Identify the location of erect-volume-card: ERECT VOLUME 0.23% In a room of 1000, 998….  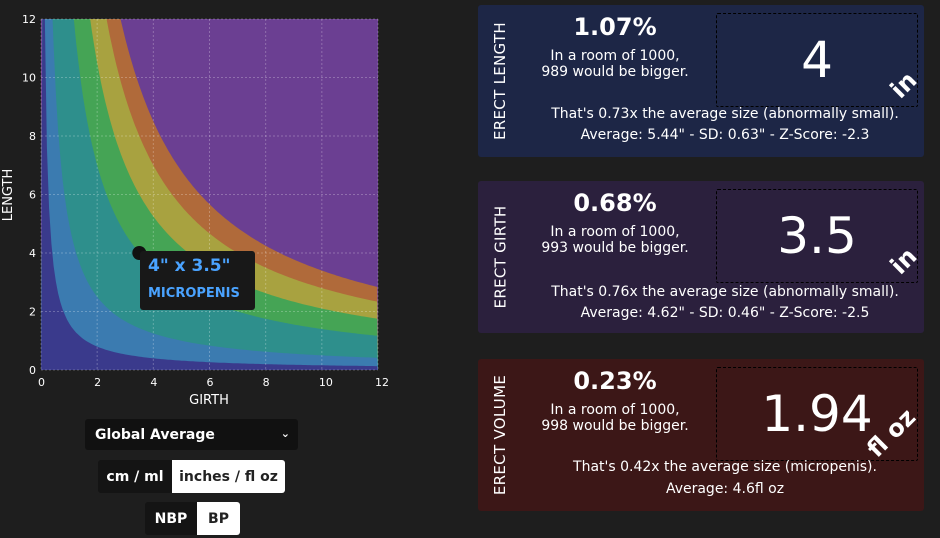
(701, 435).